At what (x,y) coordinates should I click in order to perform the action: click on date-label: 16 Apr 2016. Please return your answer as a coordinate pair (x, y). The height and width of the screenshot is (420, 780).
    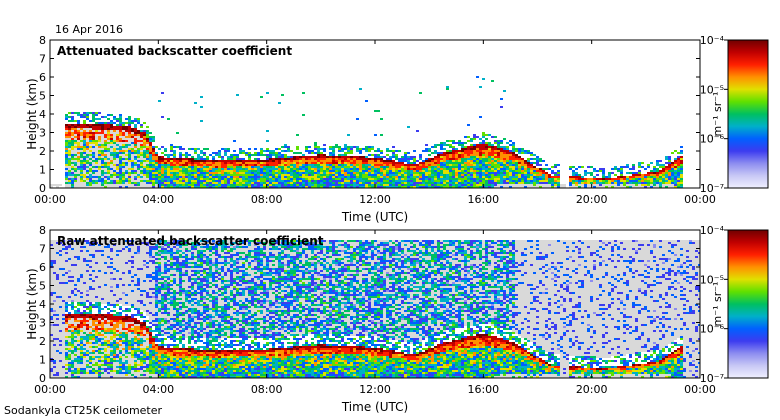
    Looking at the image, I should click on (89, 29).